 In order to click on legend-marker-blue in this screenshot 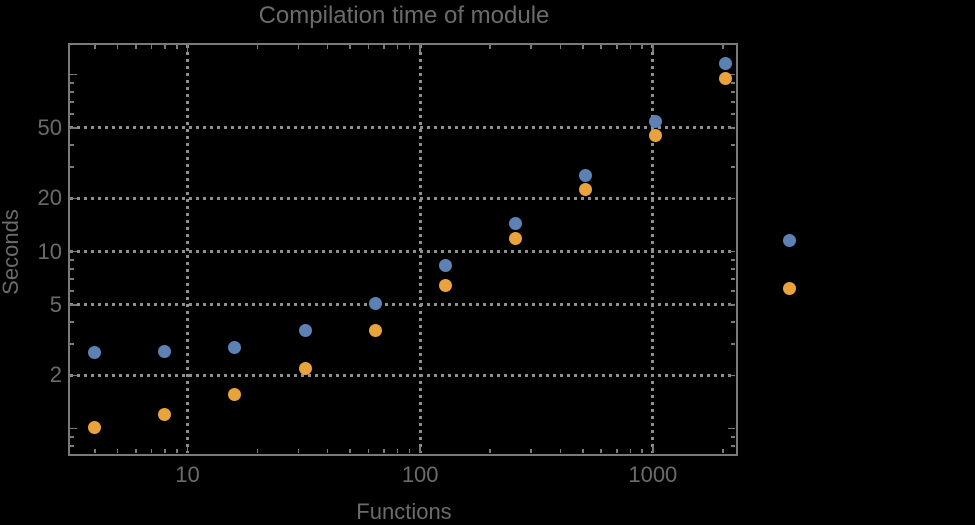, I will do `click(789, 240)`.